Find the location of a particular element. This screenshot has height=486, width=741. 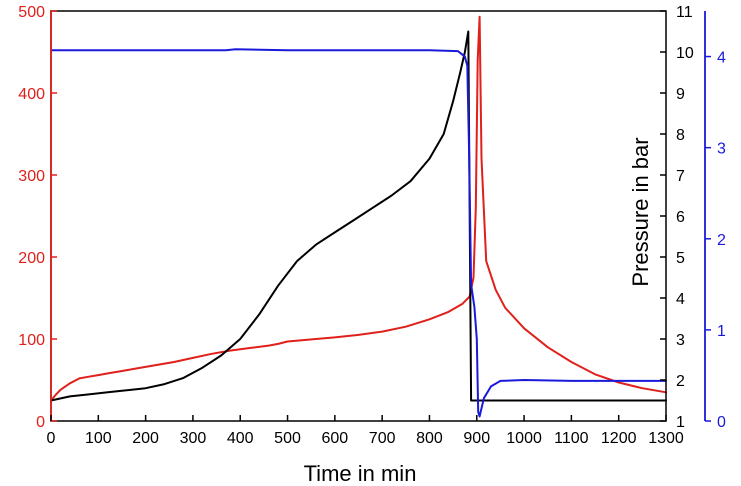

pressure-axis-tick-label: 6 is located at coordinates (680, 217).